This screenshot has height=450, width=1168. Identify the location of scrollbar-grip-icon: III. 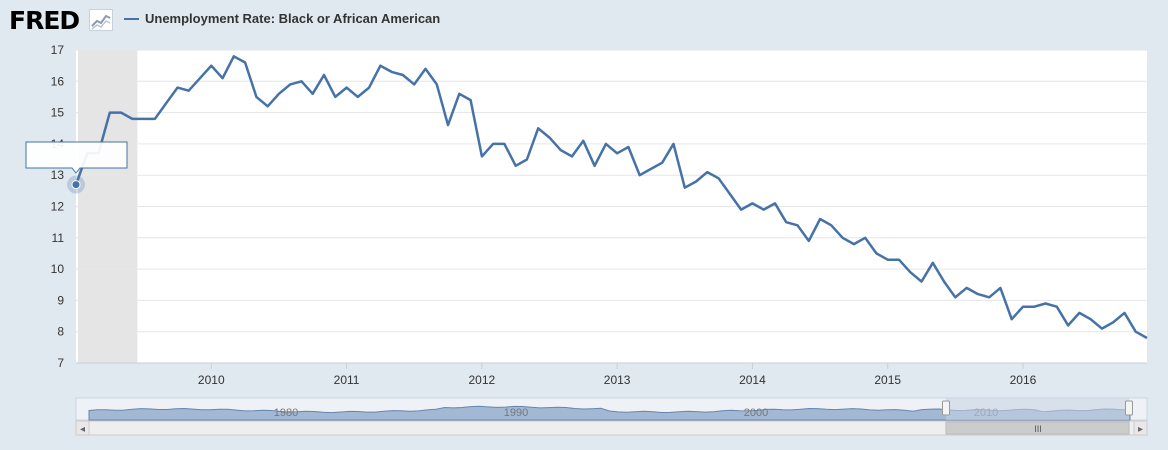
(1038, 429).